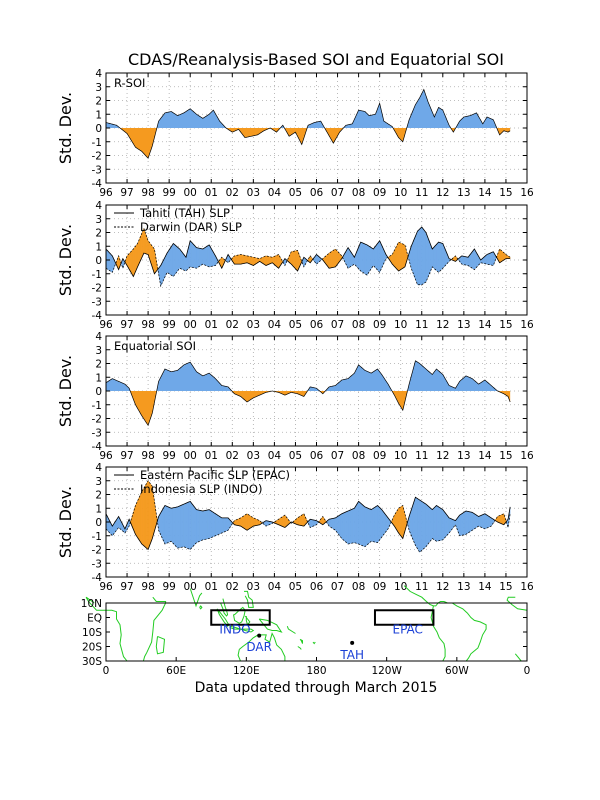 The width and height of the screenshot is (600, 800). What do you see at coordinates (316, 688) in the screenshot?
I see `update-note: Data updated through March 2015` at bounding box center [316, 688].